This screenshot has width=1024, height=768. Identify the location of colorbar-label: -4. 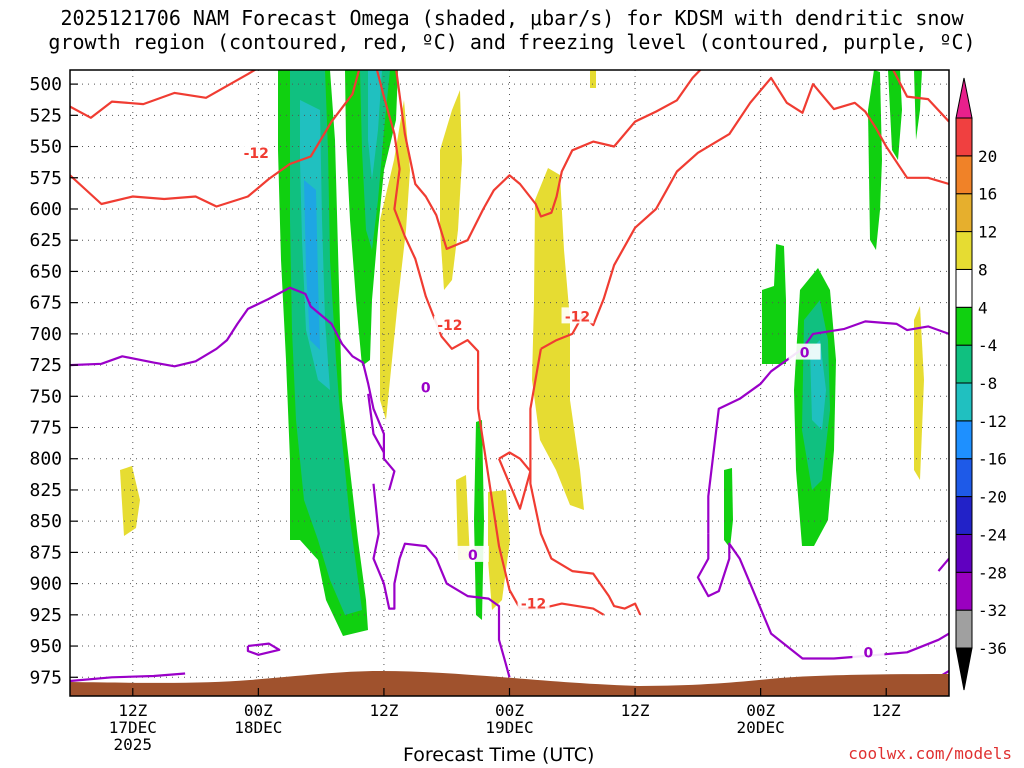
(987, 345).